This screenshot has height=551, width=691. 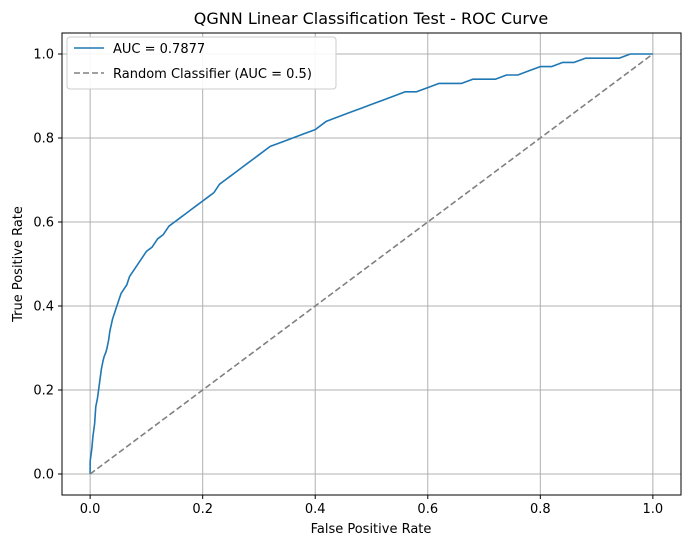 What do you see at coordinates (43, 223) in the screenshot?
I see `y-tick-label: 0.6` at bounding box center [43, 223].